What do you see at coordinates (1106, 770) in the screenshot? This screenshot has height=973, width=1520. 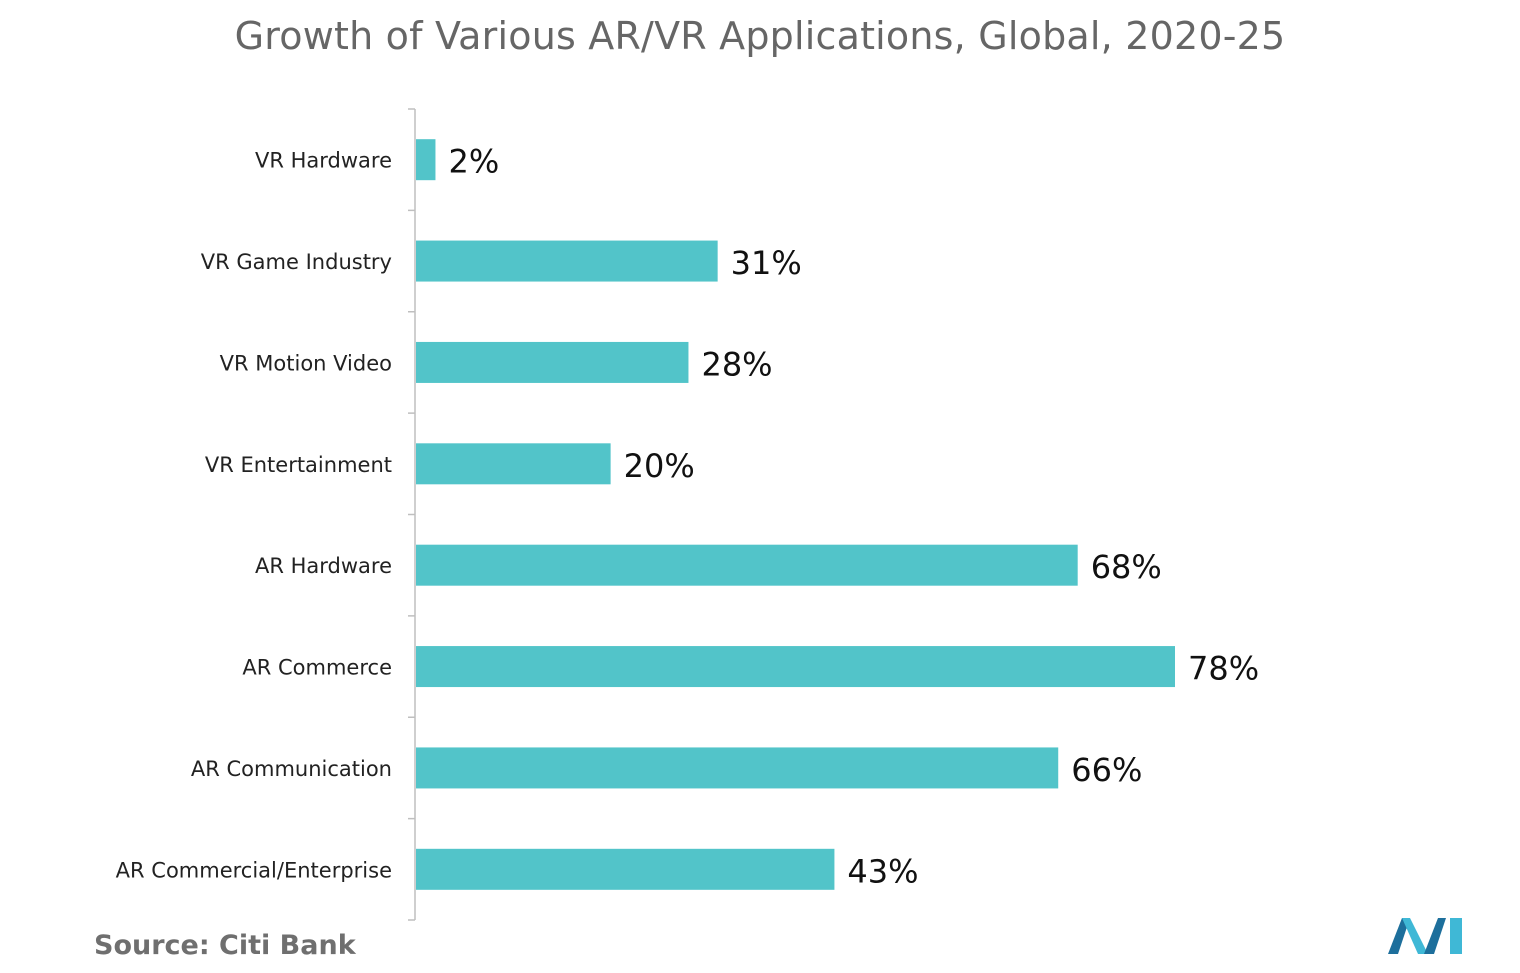 I see `data-label: 66%` at bounding box center [1106, 770].